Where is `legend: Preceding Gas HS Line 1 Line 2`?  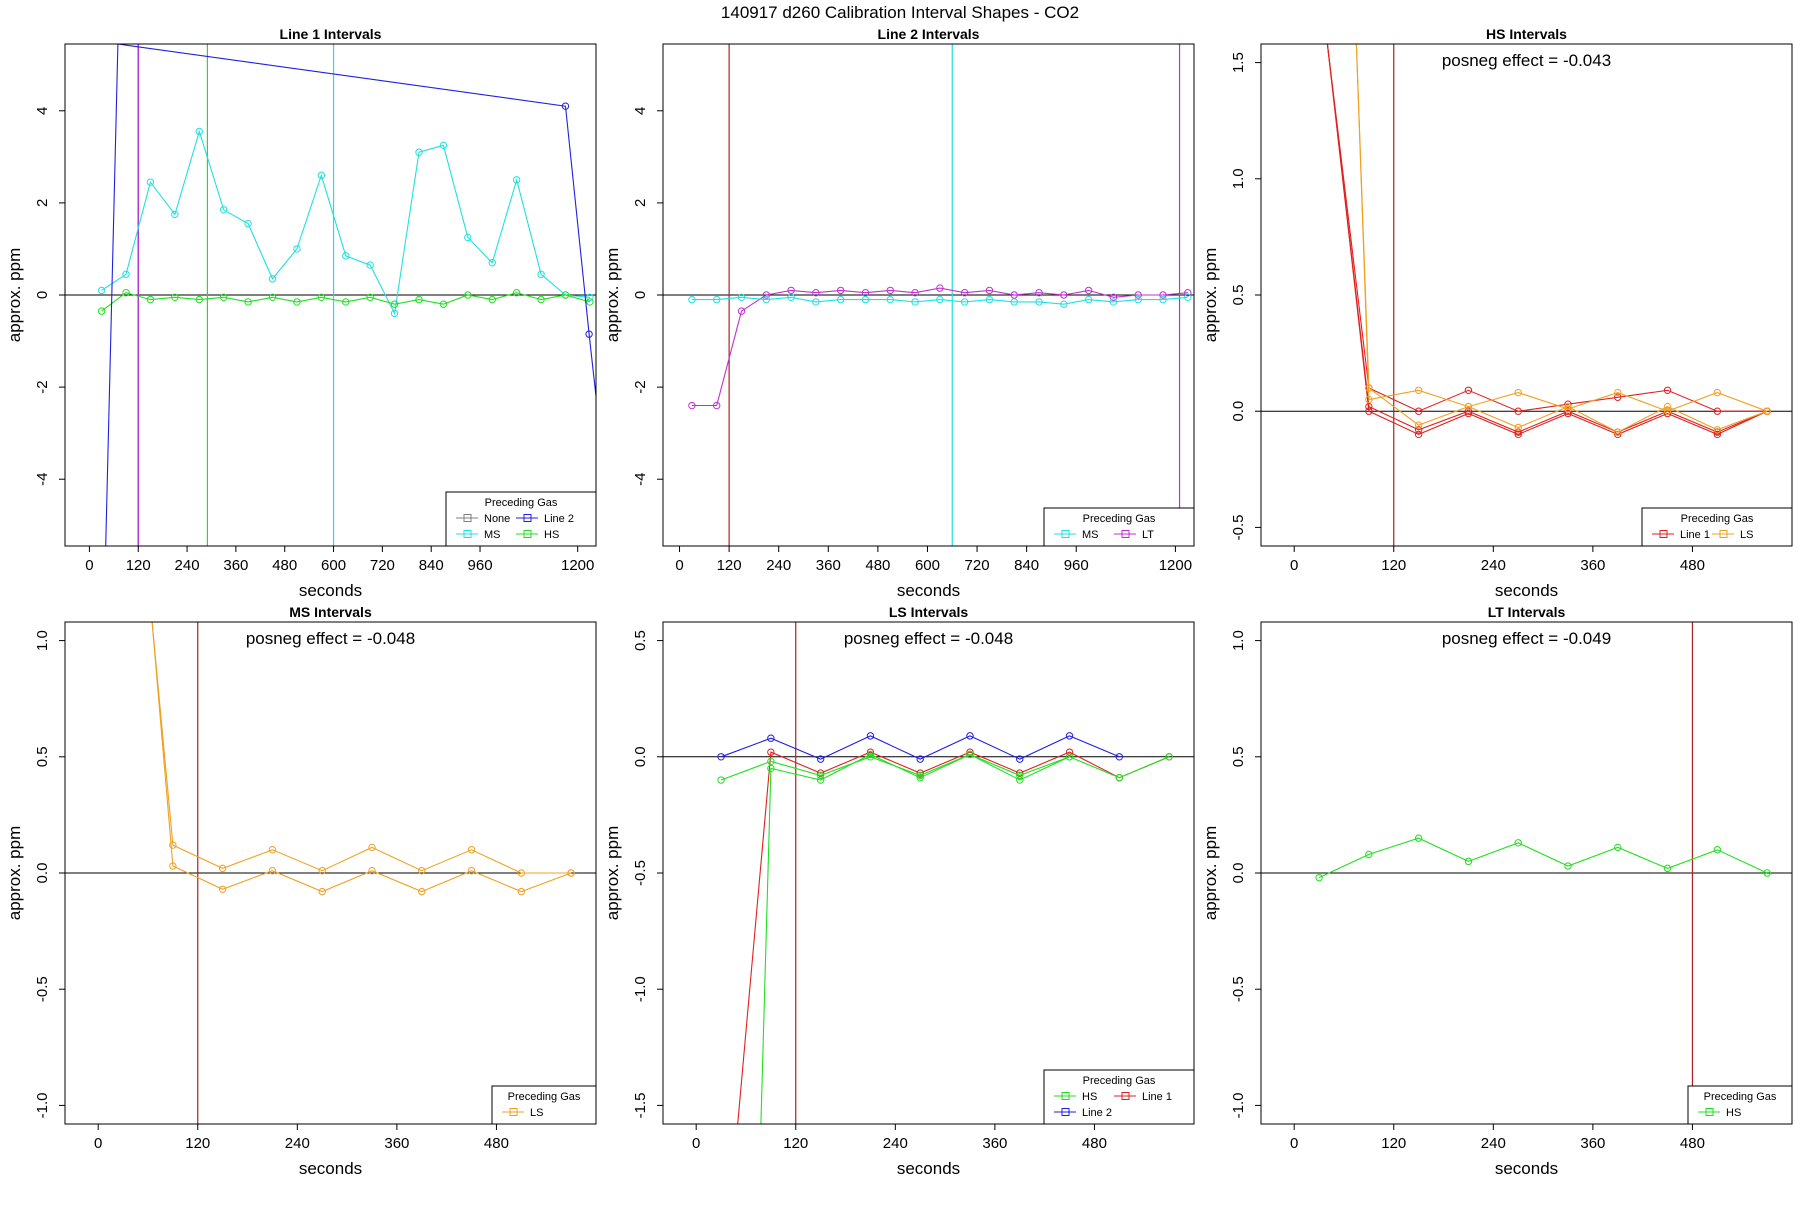
legend: Preceding Gas HS Line 1 Line 2 is located at coordinates (1119, 1097).